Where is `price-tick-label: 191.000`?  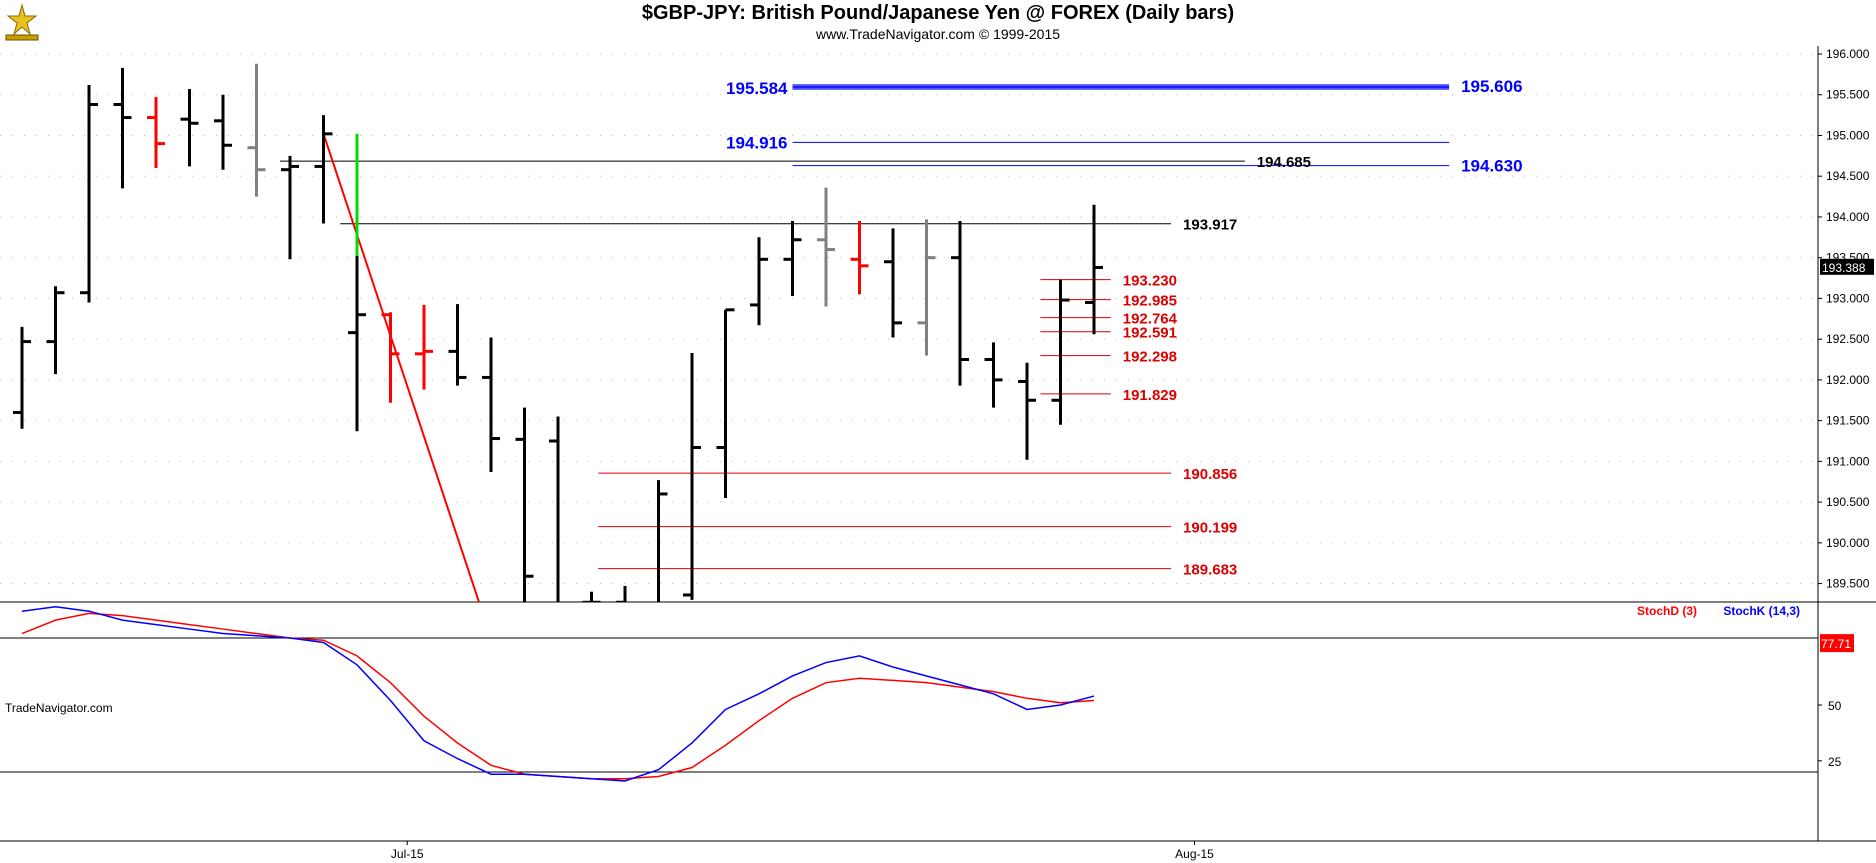
price-tick-label: 191.000 is located at coordinates (1848, 461).